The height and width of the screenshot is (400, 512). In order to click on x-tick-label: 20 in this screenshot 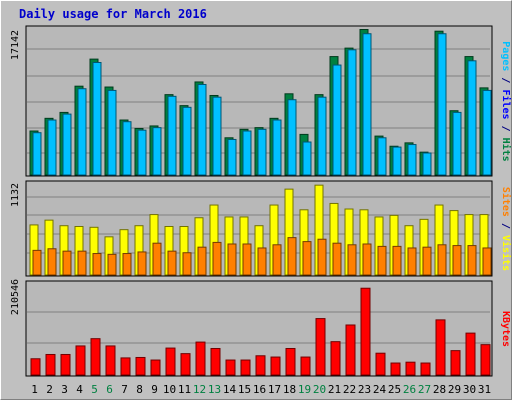, I will do `click(319, 389)`.